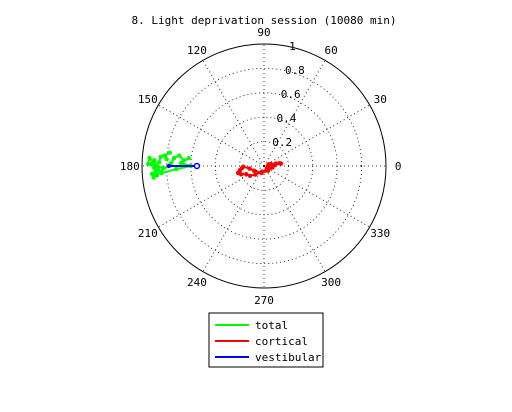  I want to click on radial-grid-circle-0.6, so click(264, 166).